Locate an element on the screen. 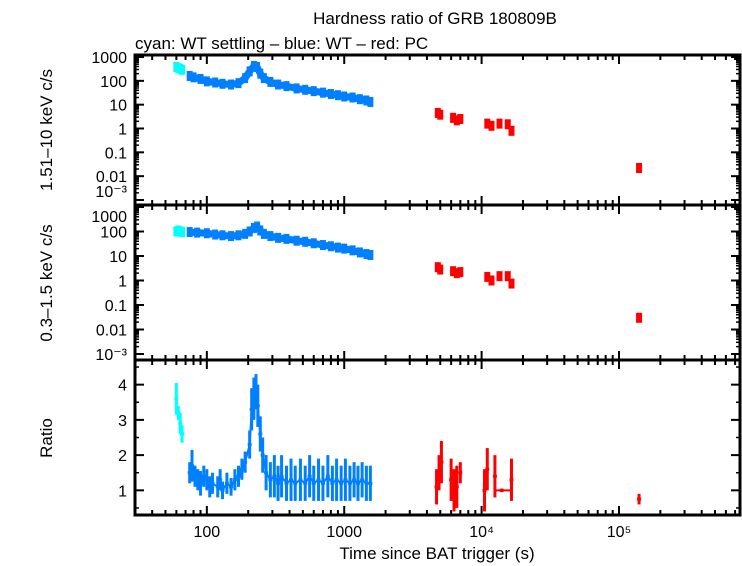  y-axis-label-ratio: Ratio is located at coordinates (46, 438).